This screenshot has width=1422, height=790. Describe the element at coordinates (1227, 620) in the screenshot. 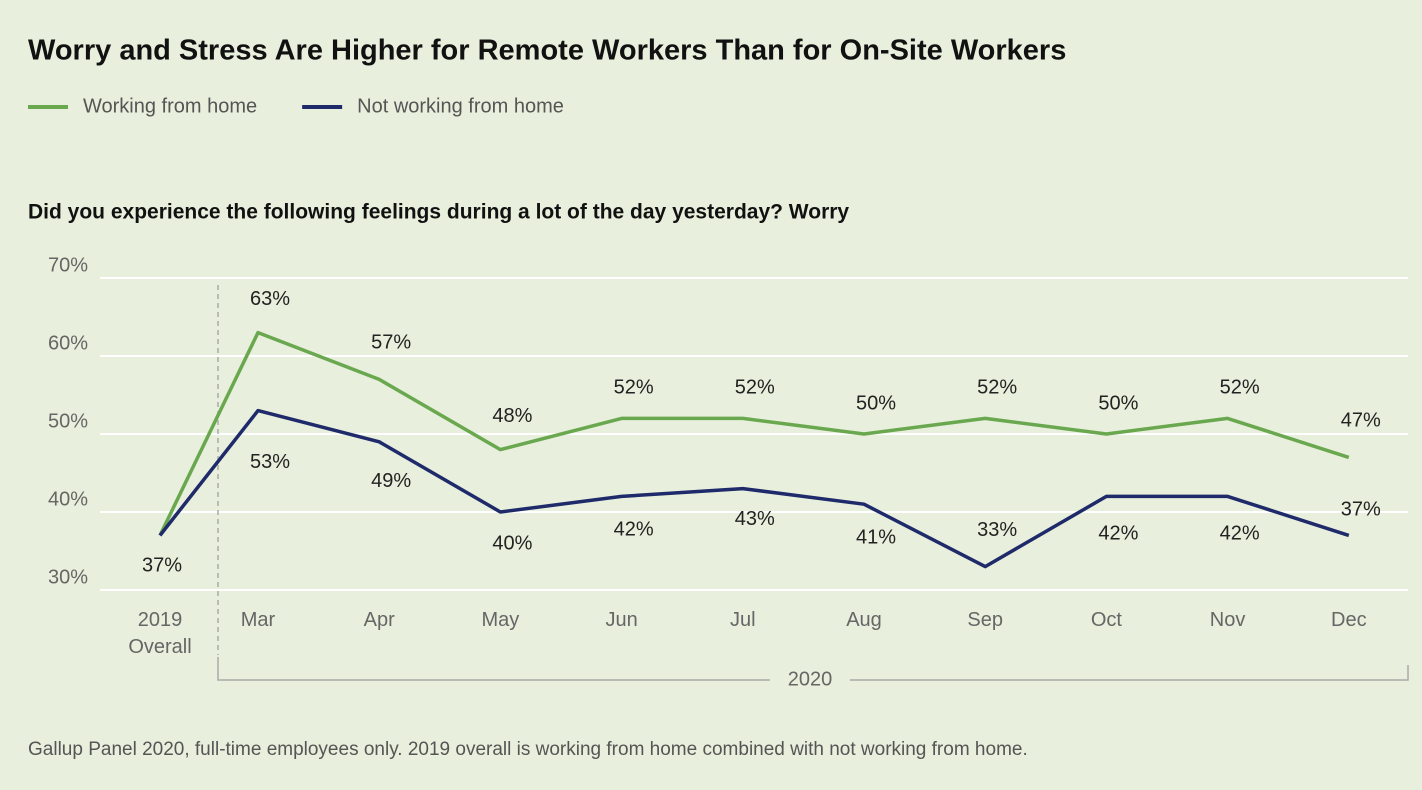

I see `x-tick-label: Nov` at that location.